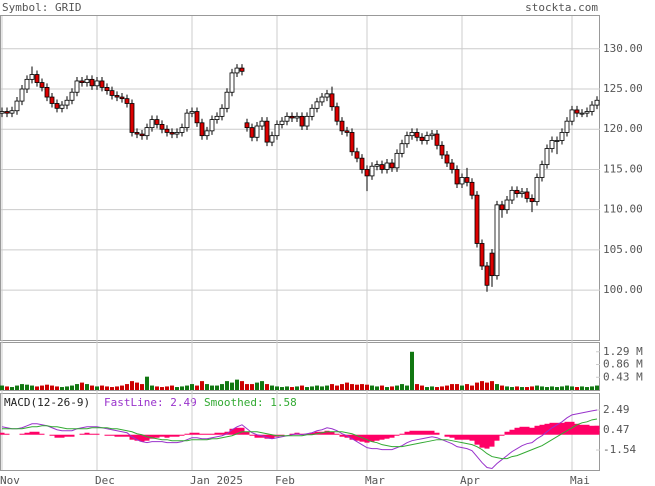  I want to click on x-tick-label: Apr, so click(470, 480).